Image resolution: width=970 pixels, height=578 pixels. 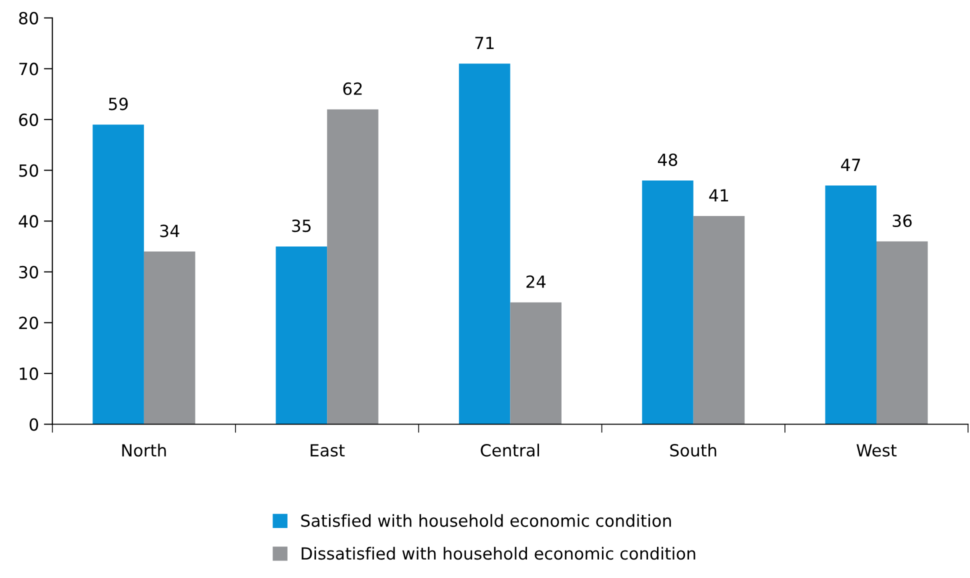 I want to click on data-label: 47, so click(x=850, y=164).